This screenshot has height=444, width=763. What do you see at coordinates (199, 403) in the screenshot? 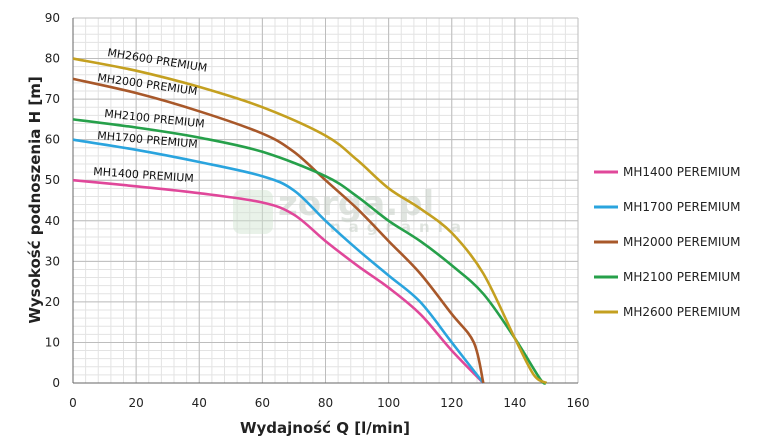
I see `x-tick-label: 40` at bounding box center [199, 403].